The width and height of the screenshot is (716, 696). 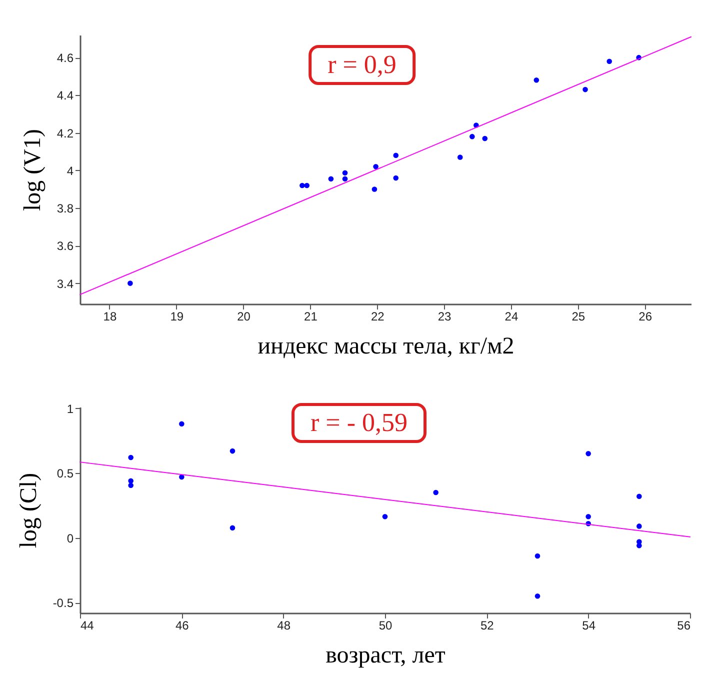 I want to click on y-tick-label: 4, so click(x=70, y=171).